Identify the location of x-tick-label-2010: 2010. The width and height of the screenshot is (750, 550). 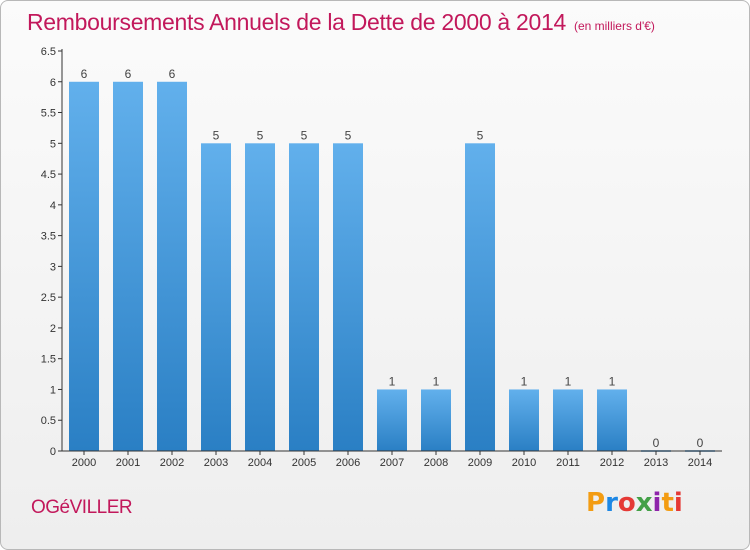
(524, 463).